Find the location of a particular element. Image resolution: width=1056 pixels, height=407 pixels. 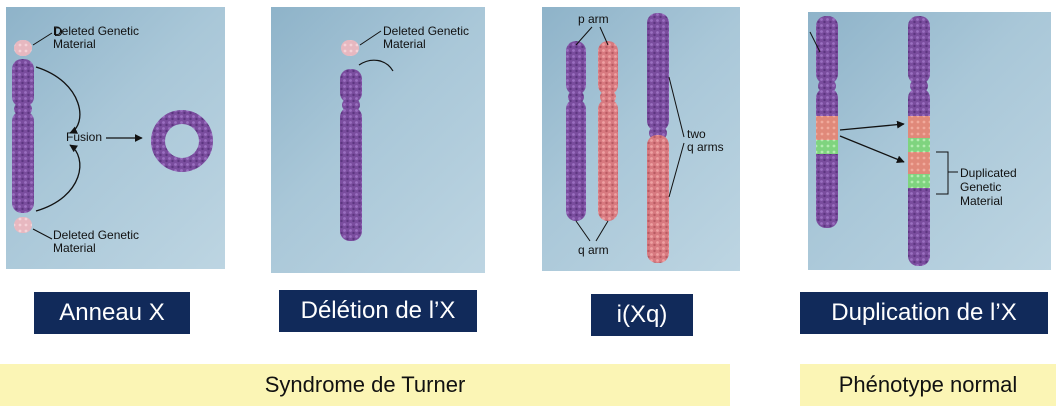

fusion-label: Fusion is located at coordinates (84, 137).